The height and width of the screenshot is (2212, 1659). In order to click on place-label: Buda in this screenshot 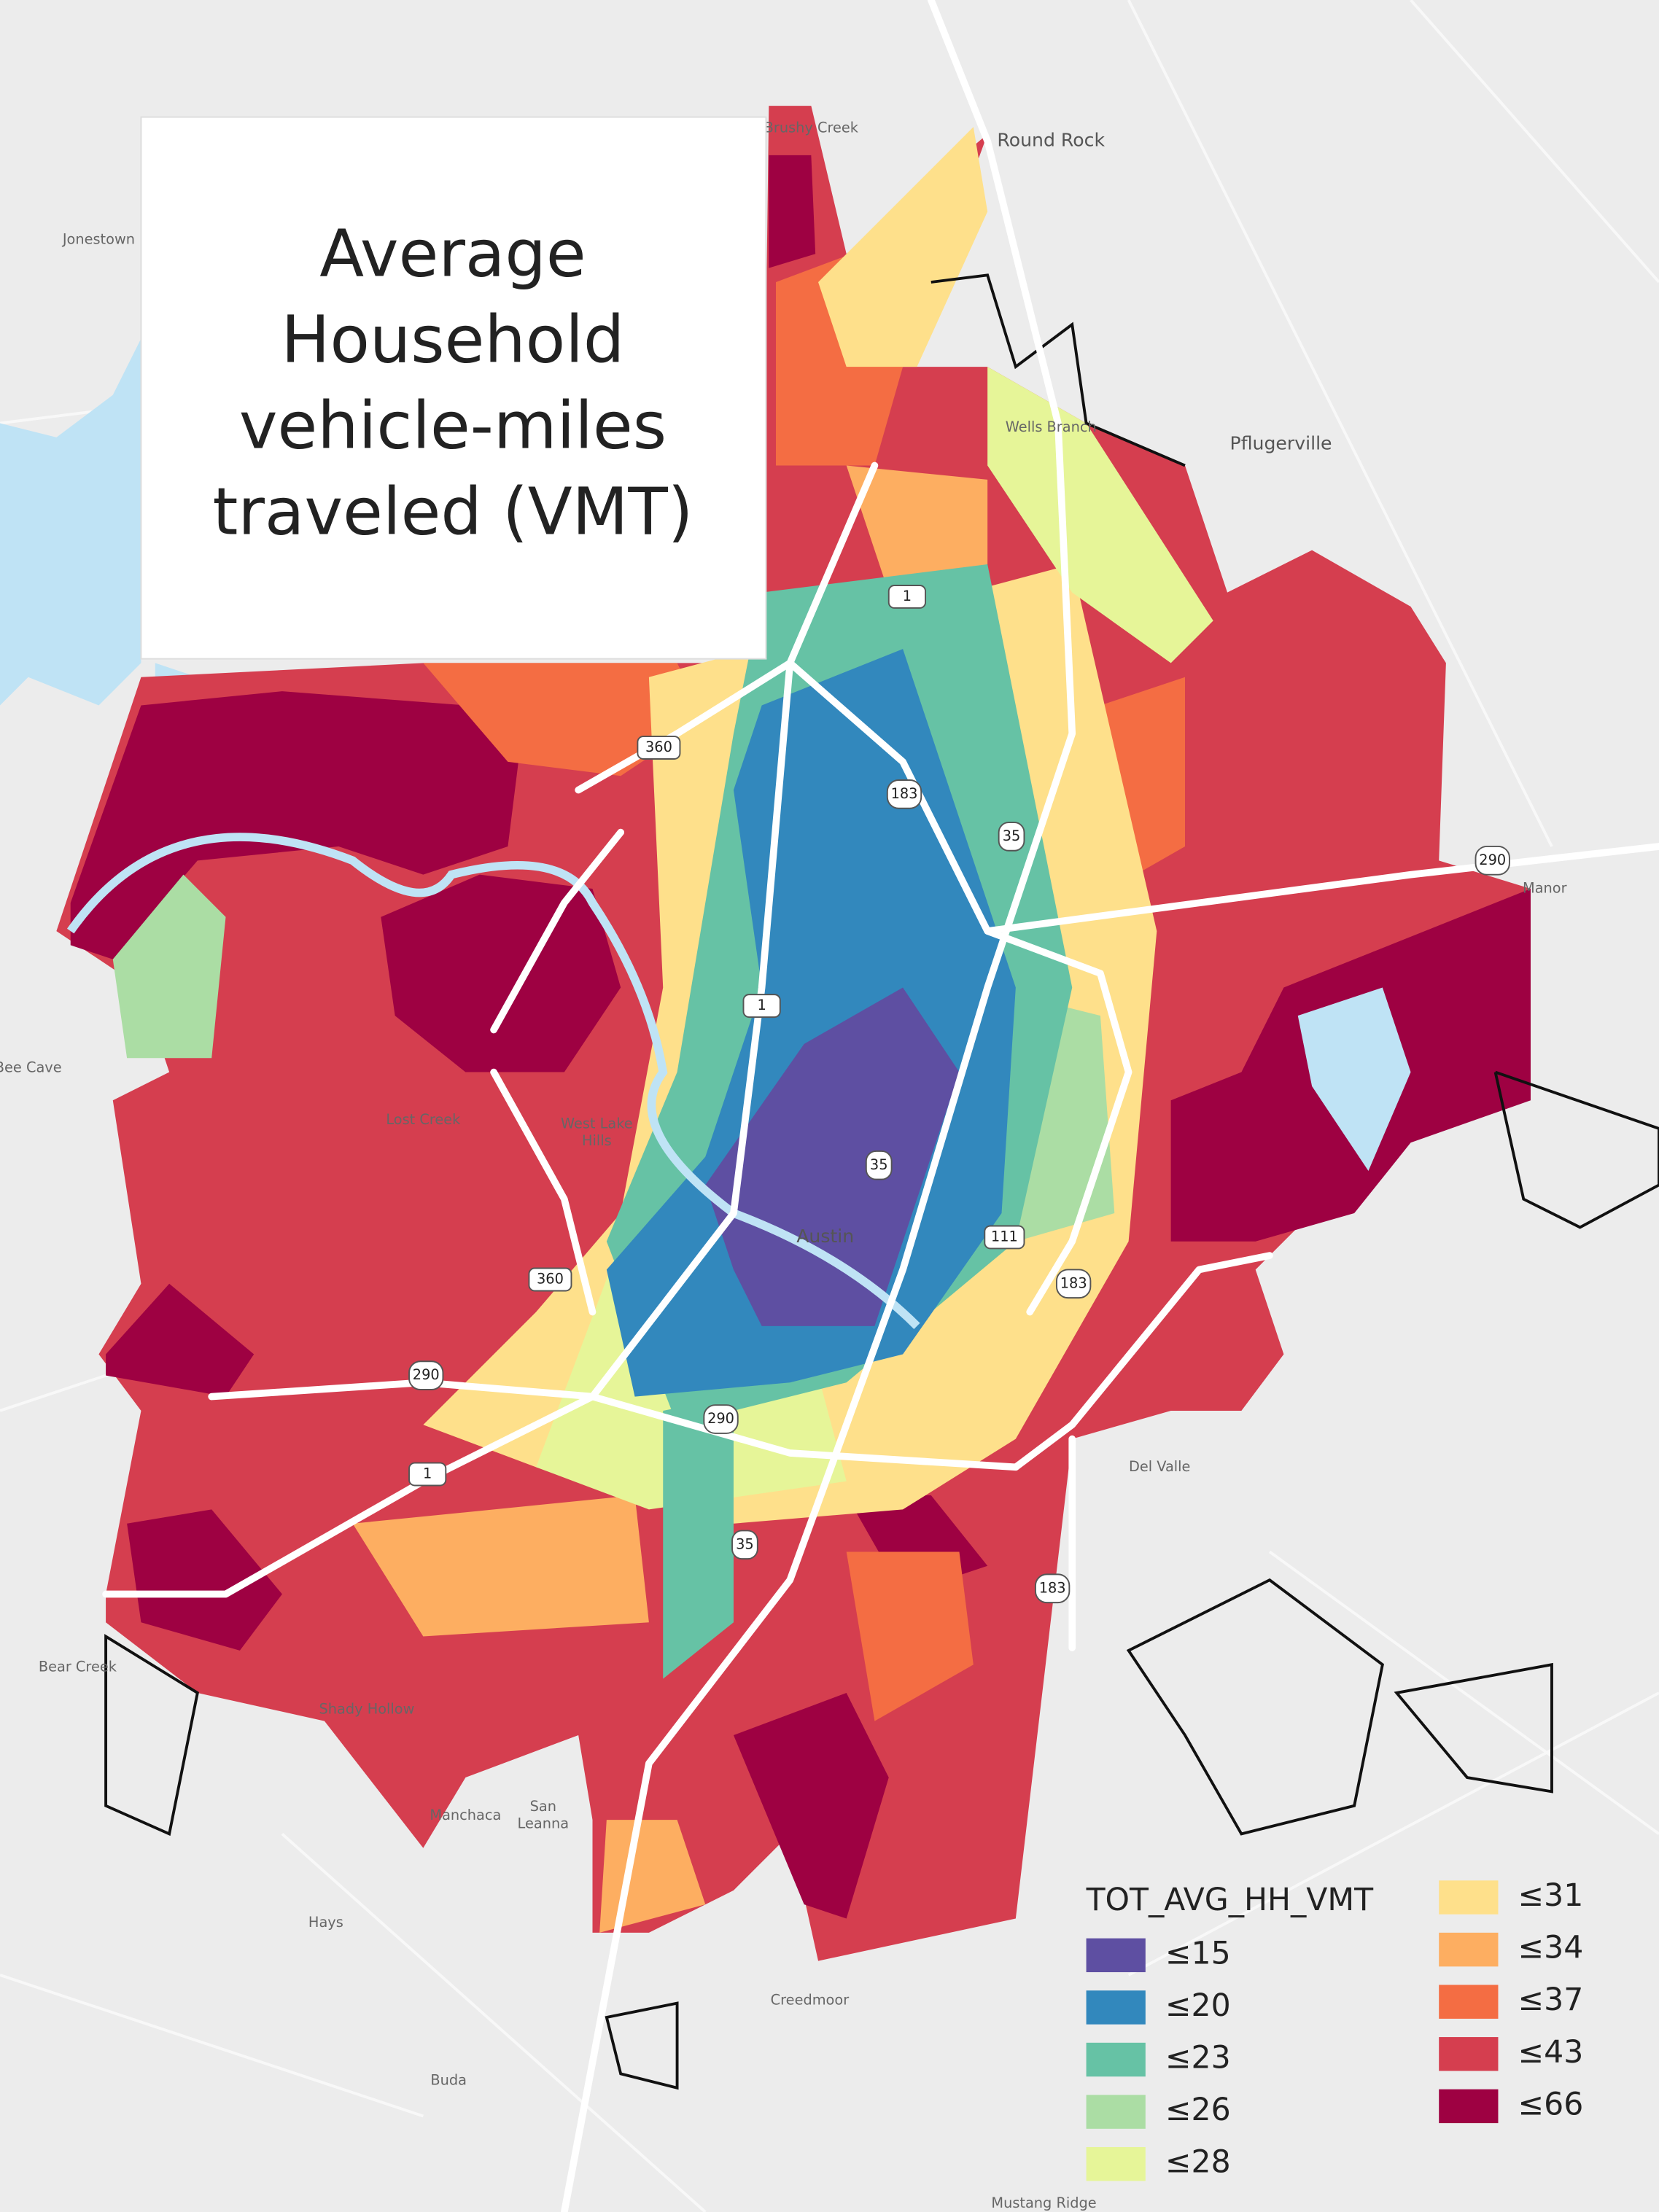, I will do `click(448, 2080)`.